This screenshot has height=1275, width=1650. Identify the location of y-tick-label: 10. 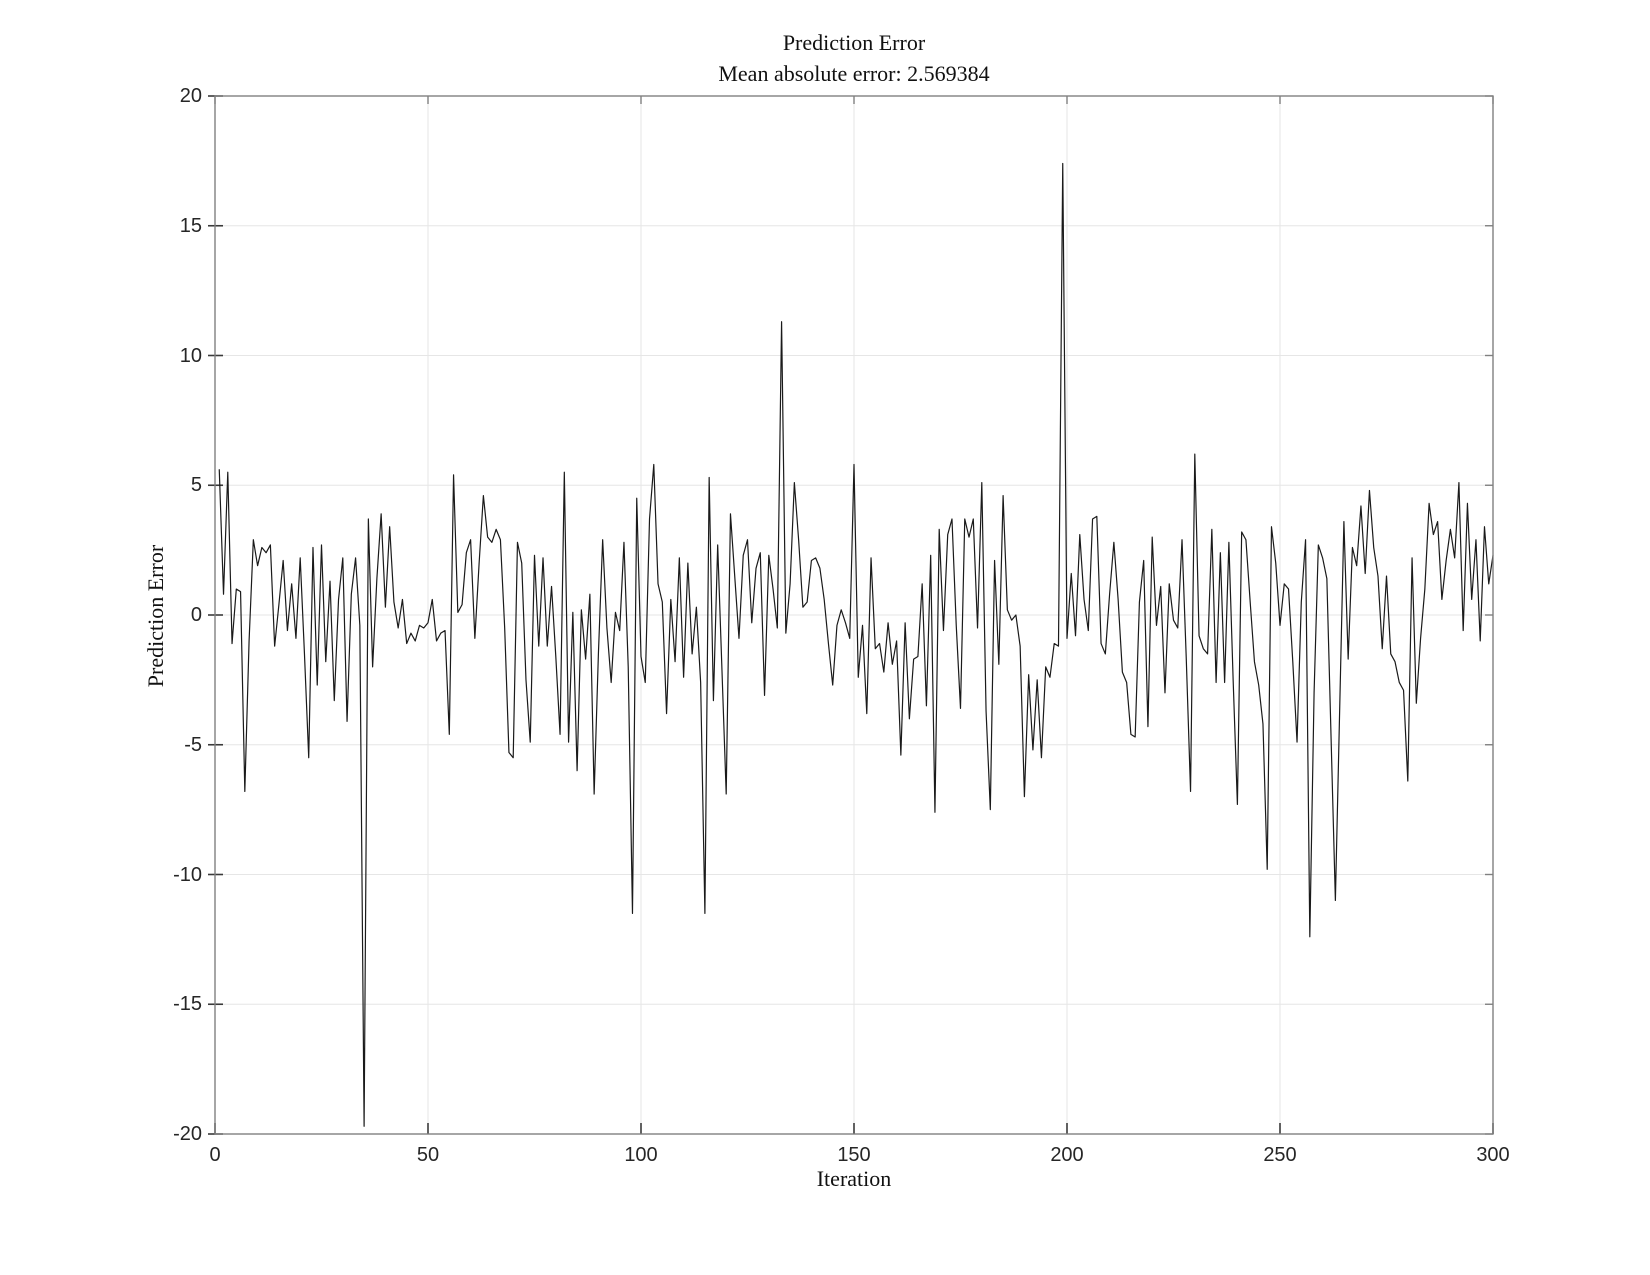
(190, 355).